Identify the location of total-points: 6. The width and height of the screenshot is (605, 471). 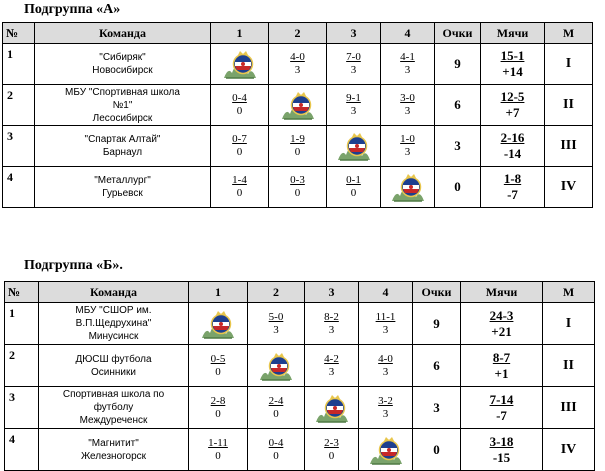
(457, 105).